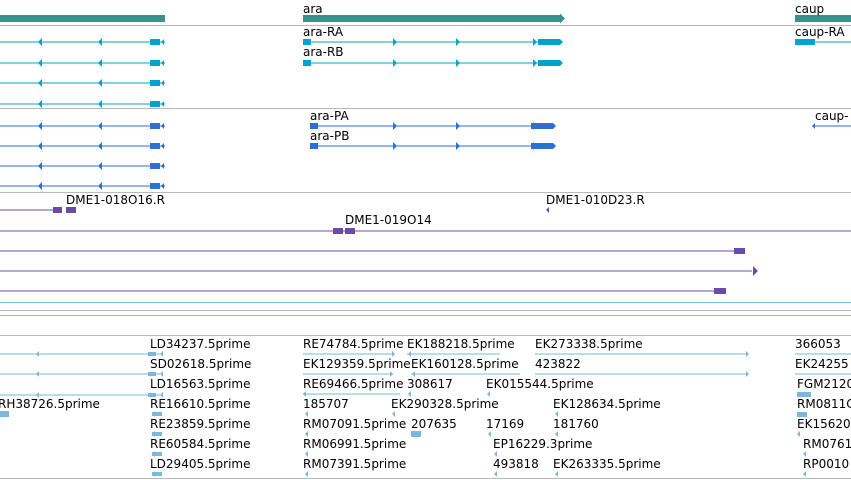 Image resolution: width=851 pixels, height=480 pixels. I want to click on est-label: EK160128.5prime, so click(465, 364).